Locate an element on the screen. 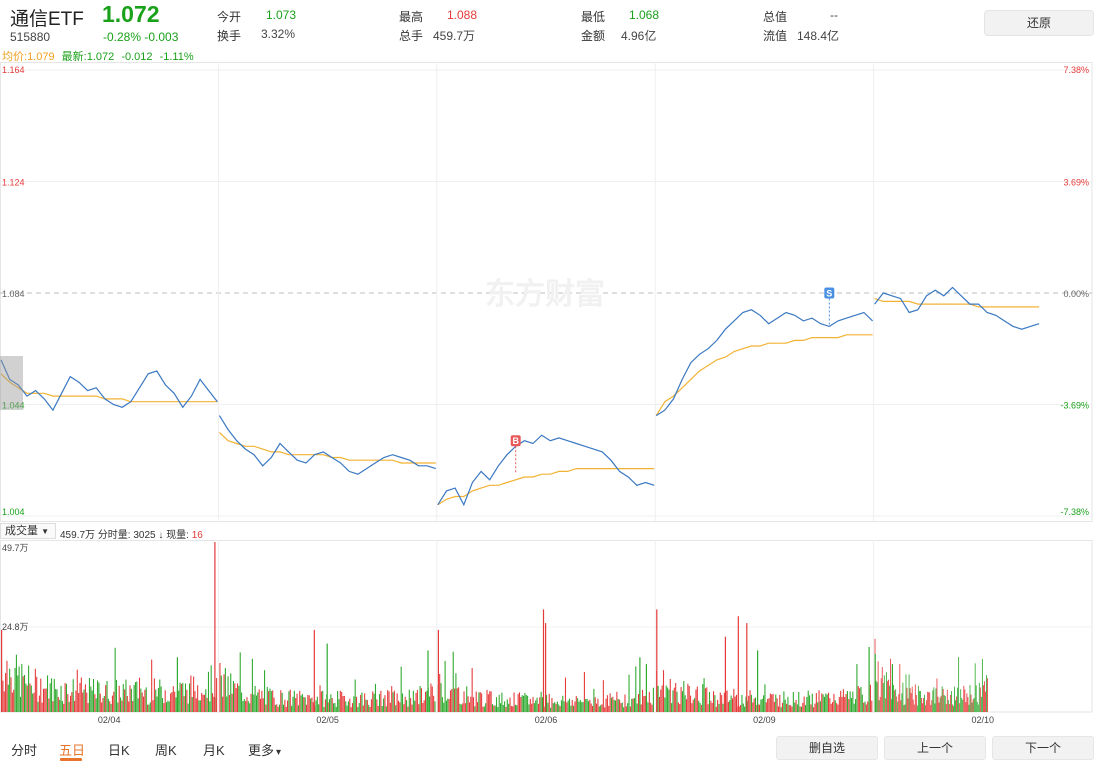  restore-button: 还原 is located at coordinates (1039, 23).